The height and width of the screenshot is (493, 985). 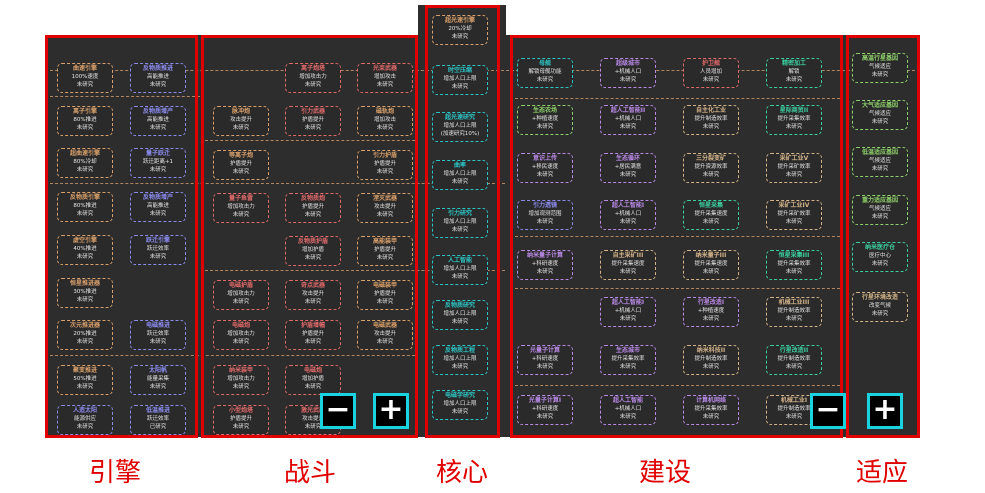 I want to click on tech-node: 反物质引擎 80%推进 未研究, so click(x=85, y=207).